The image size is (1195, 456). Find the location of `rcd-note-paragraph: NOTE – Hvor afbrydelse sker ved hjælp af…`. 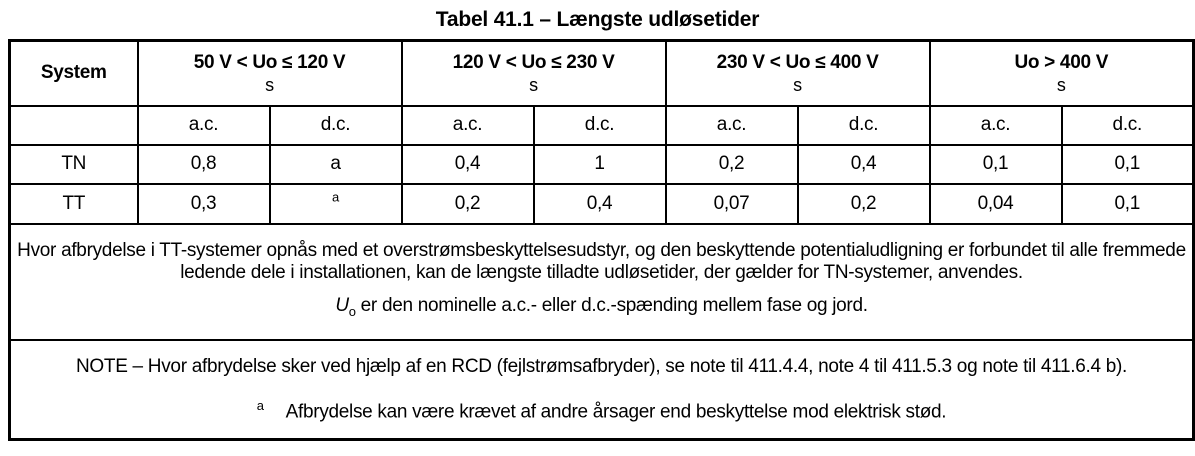

rcd-note-paragraph: NOTE – Hvor afbrydelse sker ved hjælp af… is located at coordinates (602, 366).